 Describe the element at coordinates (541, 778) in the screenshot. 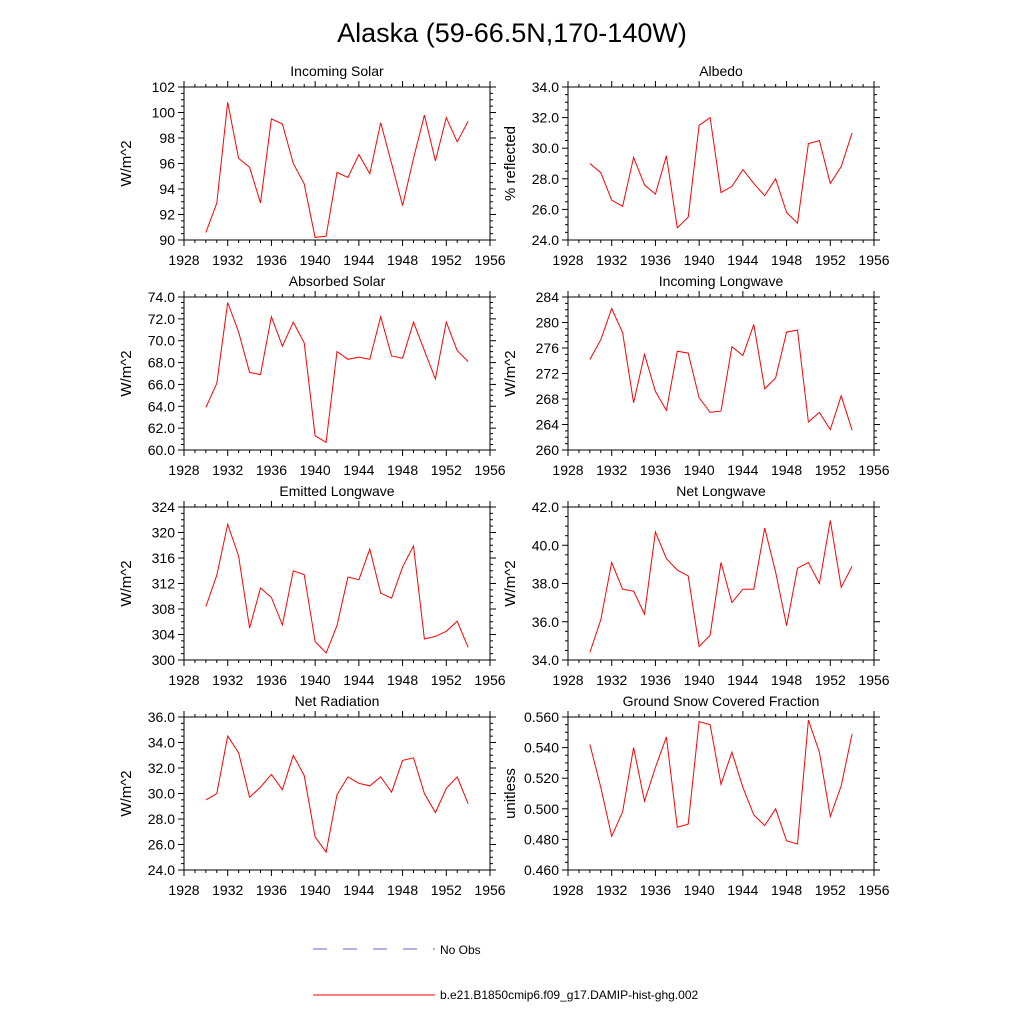

I see `y-tick-label: 0.520` at that location.